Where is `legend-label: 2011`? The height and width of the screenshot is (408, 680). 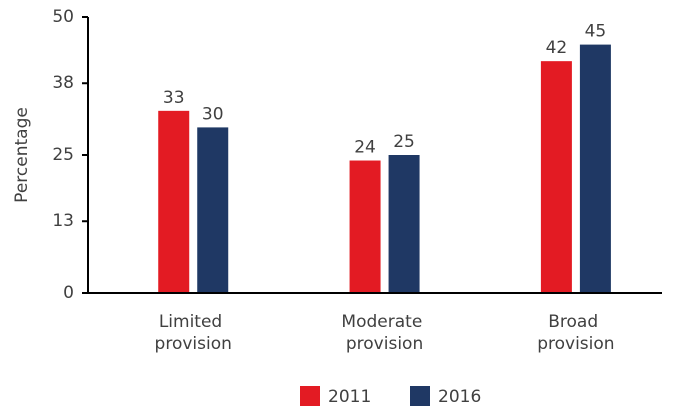
legend-label: 2011 is located at coordinates (349, 397).